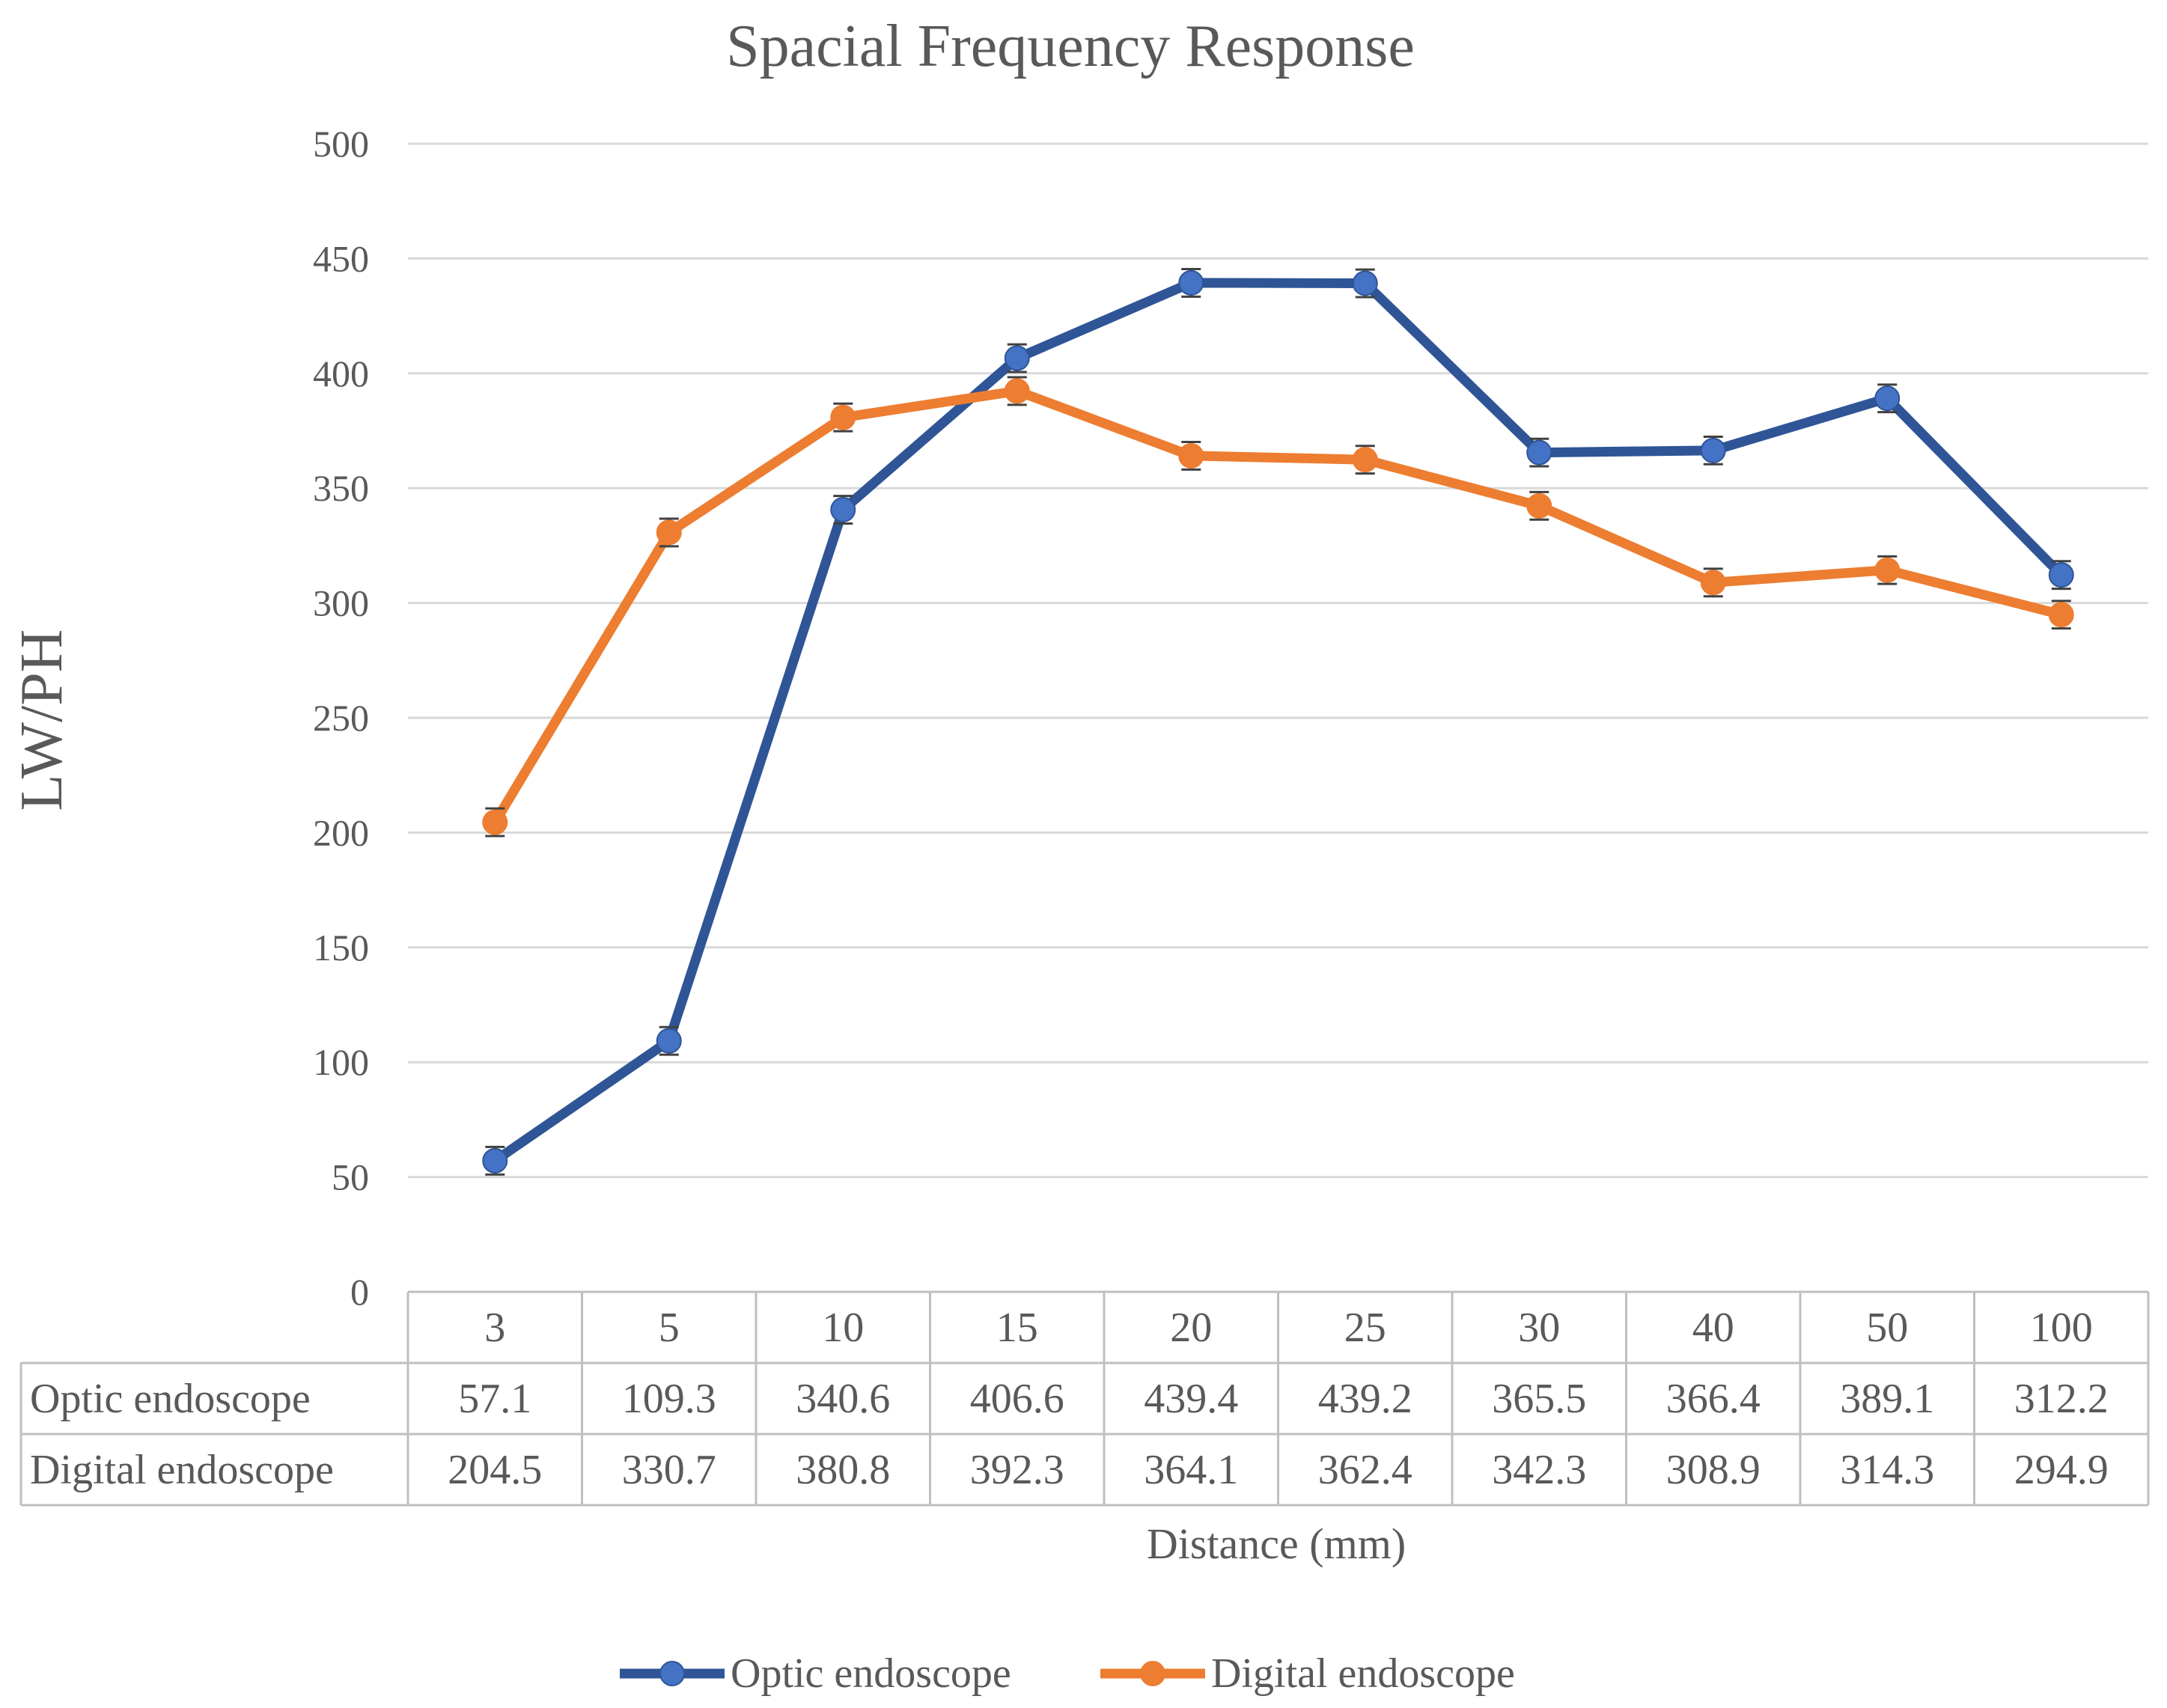  What do you see at coordinates (341, 603) in the screenshot?
I see `y-tick-label: 300` at bounding box center [341, 603].